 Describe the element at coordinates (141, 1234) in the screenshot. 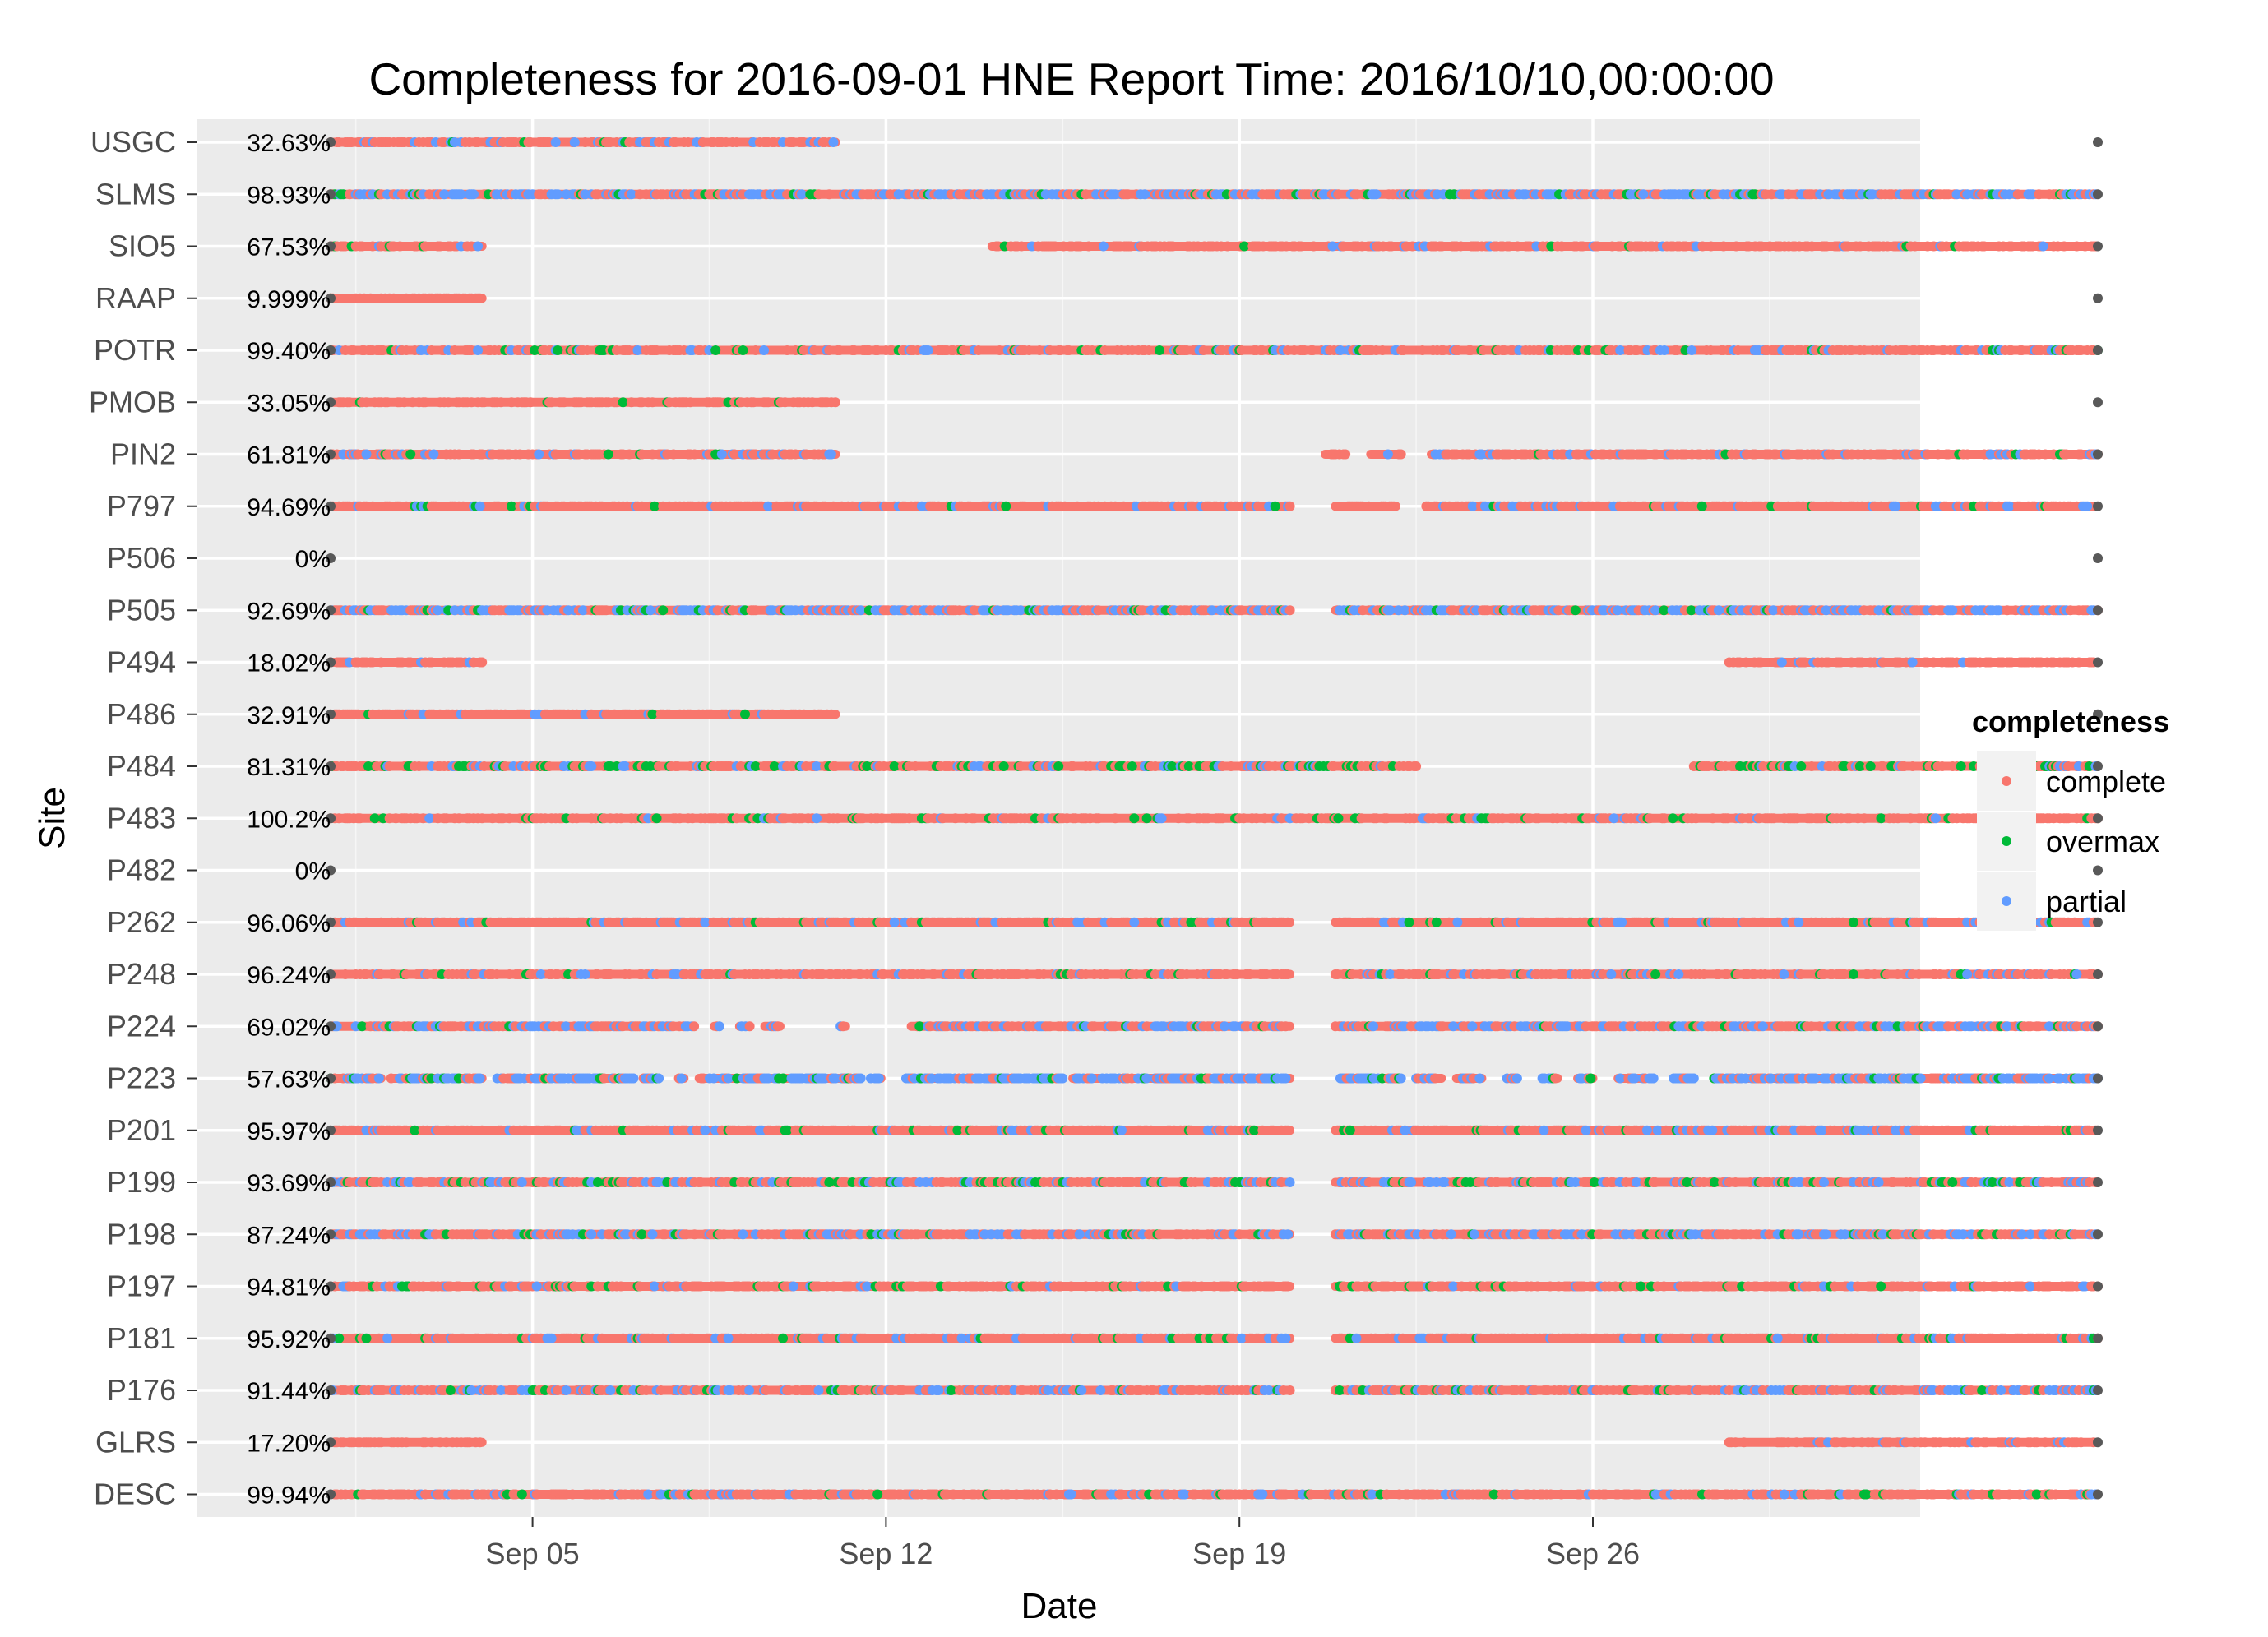

I see `site-label: P198` at that location.